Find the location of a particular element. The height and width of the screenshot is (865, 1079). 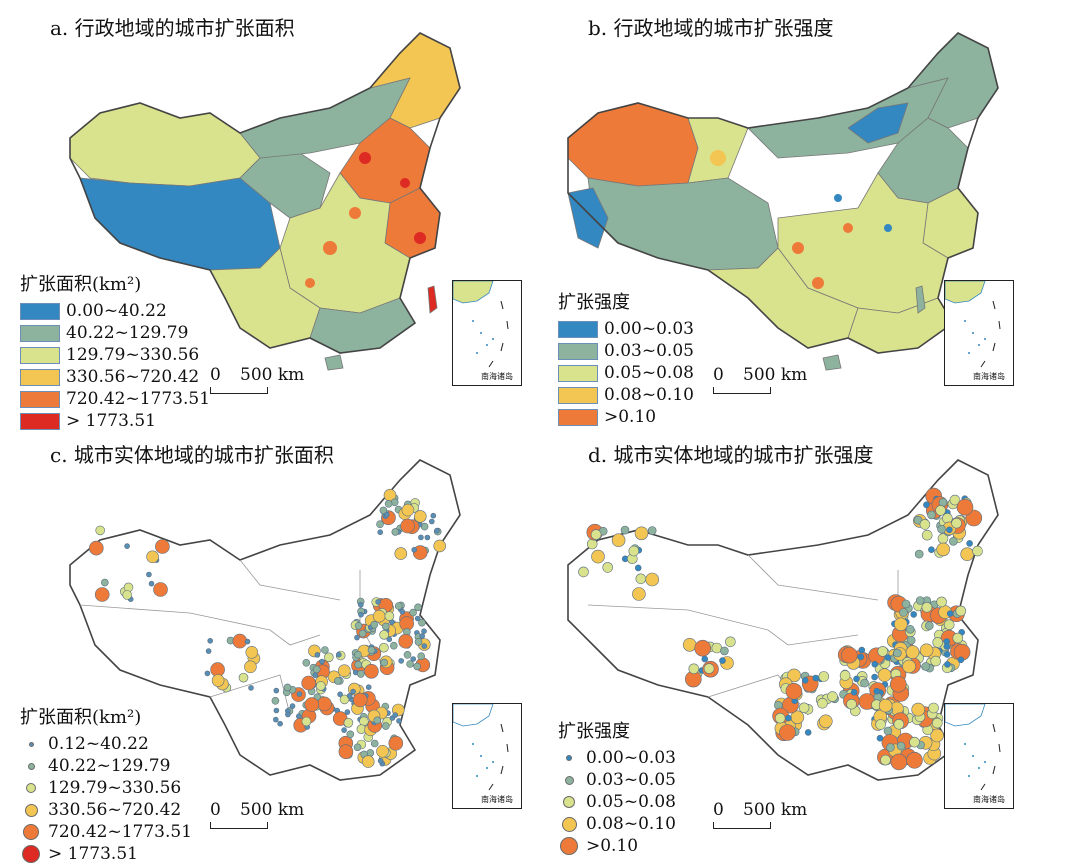

legend-swatch is located at coordinates (40, 355).